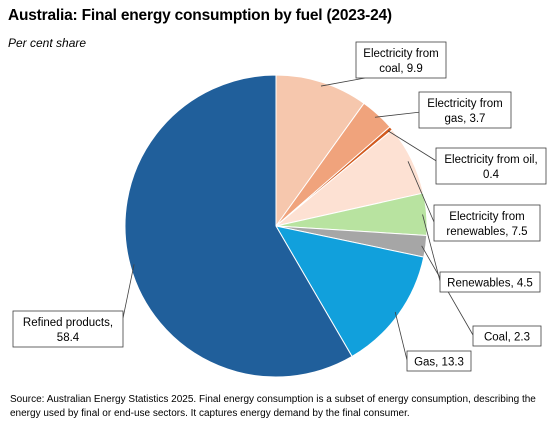  Describe the element at coordinates (68, 338) in the screenshot. I see `data-label-refined-products: 58.4` at that location.